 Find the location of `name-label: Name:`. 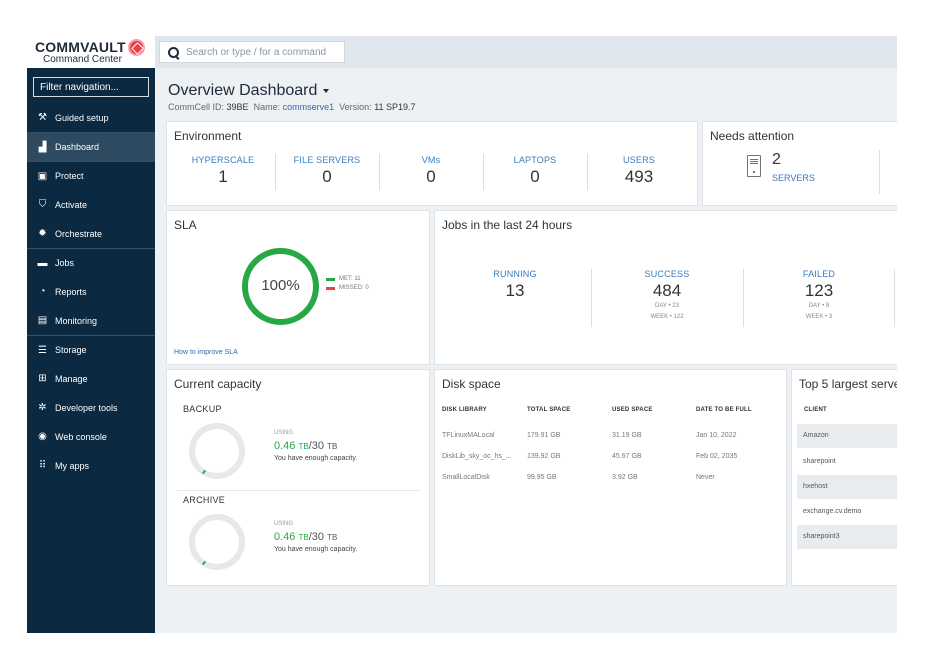

name-label: Name: is located at coordinates (267, 107).